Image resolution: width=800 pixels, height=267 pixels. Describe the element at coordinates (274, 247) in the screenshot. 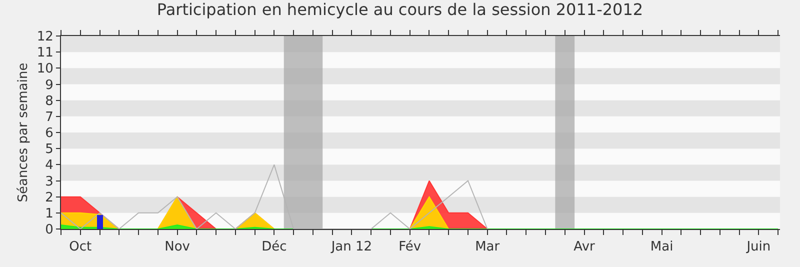

I see `x-tick-label: Déc` at that location.